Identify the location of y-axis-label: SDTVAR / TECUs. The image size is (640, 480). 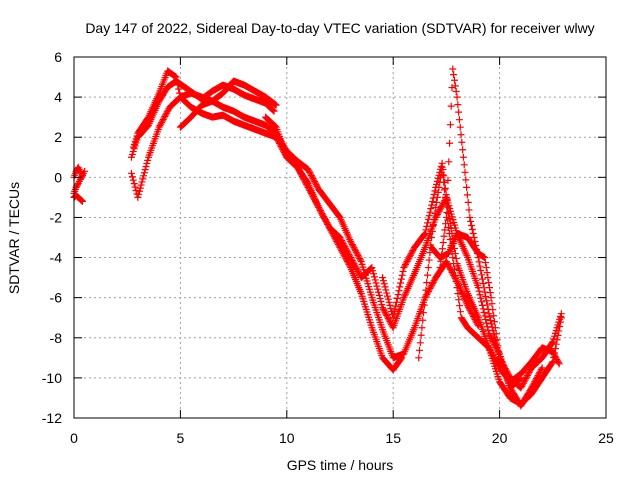
(14, 238).